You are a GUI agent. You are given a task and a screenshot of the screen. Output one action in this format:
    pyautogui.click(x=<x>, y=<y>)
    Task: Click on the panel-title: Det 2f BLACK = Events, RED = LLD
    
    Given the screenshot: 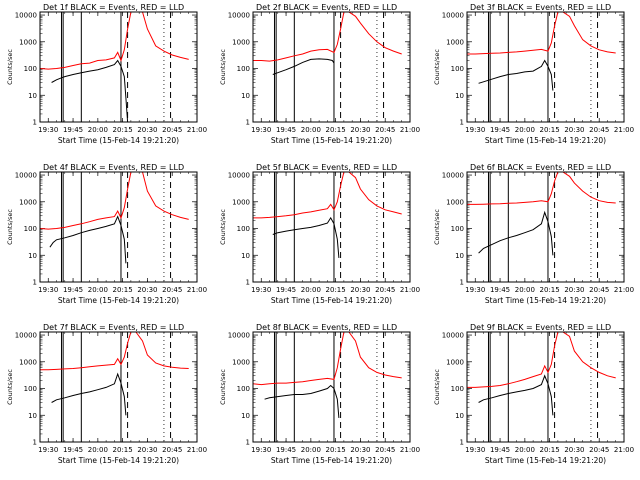 What is the action you would take?
    pyautogui.click(x=326, y=7)
    